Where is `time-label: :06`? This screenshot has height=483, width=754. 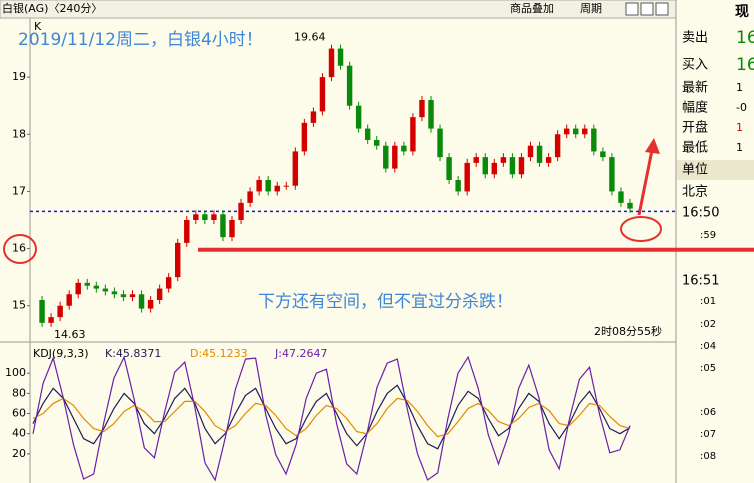 time-label: :06 is located at coordinates (708, 412).